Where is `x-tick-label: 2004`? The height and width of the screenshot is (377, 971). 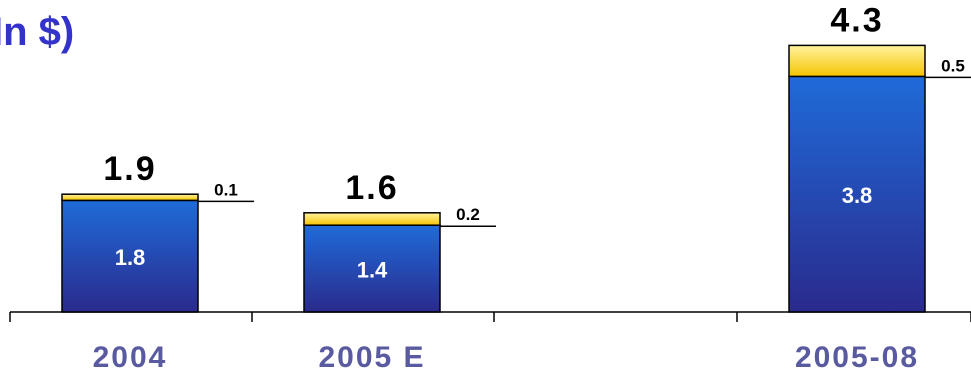 x-tick-label: 2004 is located at coordinates (130, 357).